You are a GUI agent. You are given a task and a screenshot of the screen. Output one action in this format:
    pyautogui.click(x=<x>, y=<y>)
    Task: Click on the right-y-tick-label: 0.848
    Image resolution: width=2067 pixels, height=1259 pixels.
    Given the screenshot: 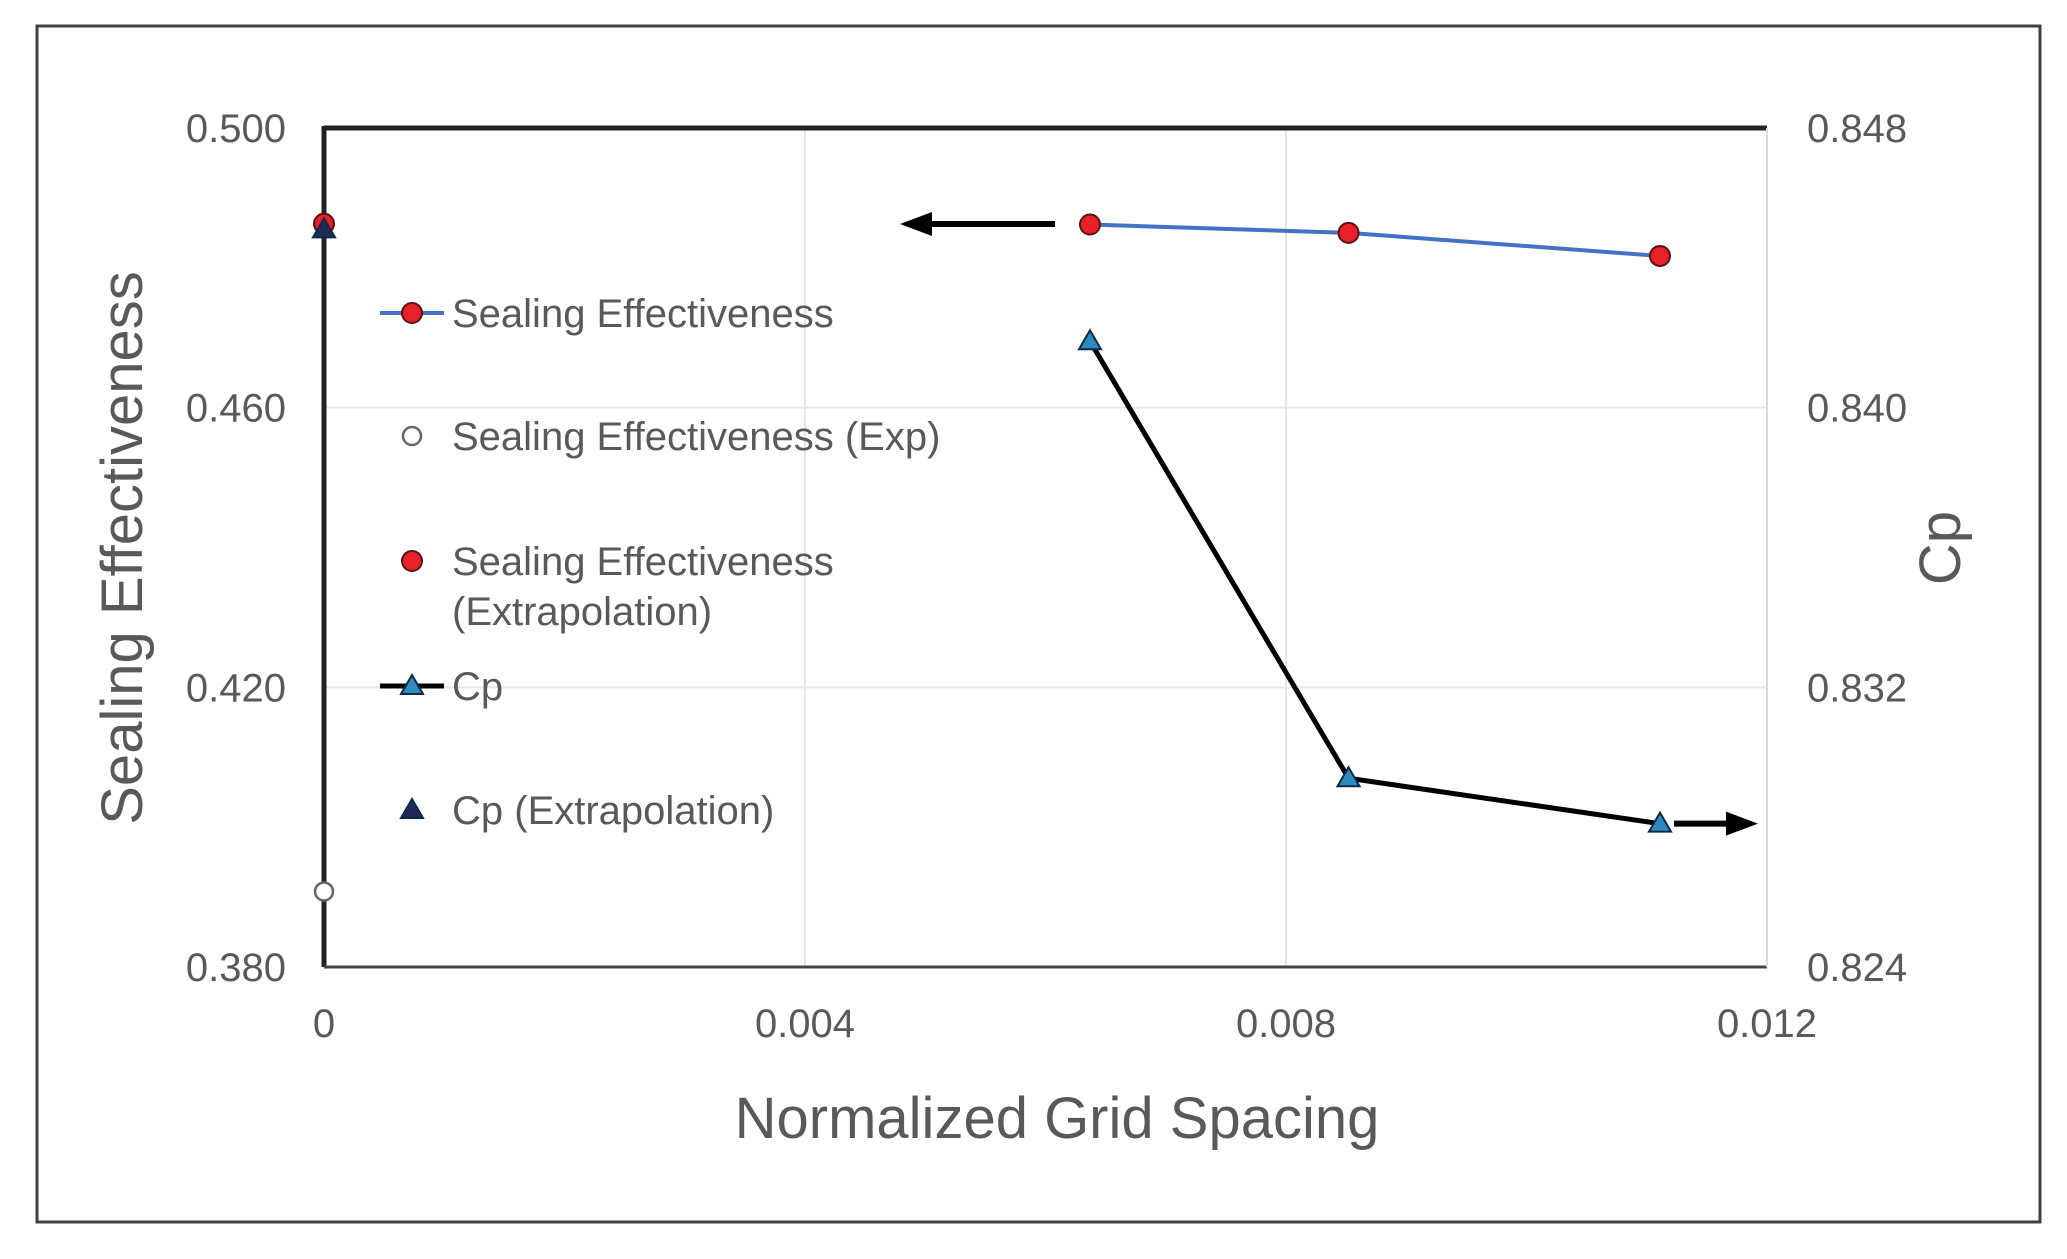 What is the action you would take?
    pyautogui.click(x=1857, y=129)
    